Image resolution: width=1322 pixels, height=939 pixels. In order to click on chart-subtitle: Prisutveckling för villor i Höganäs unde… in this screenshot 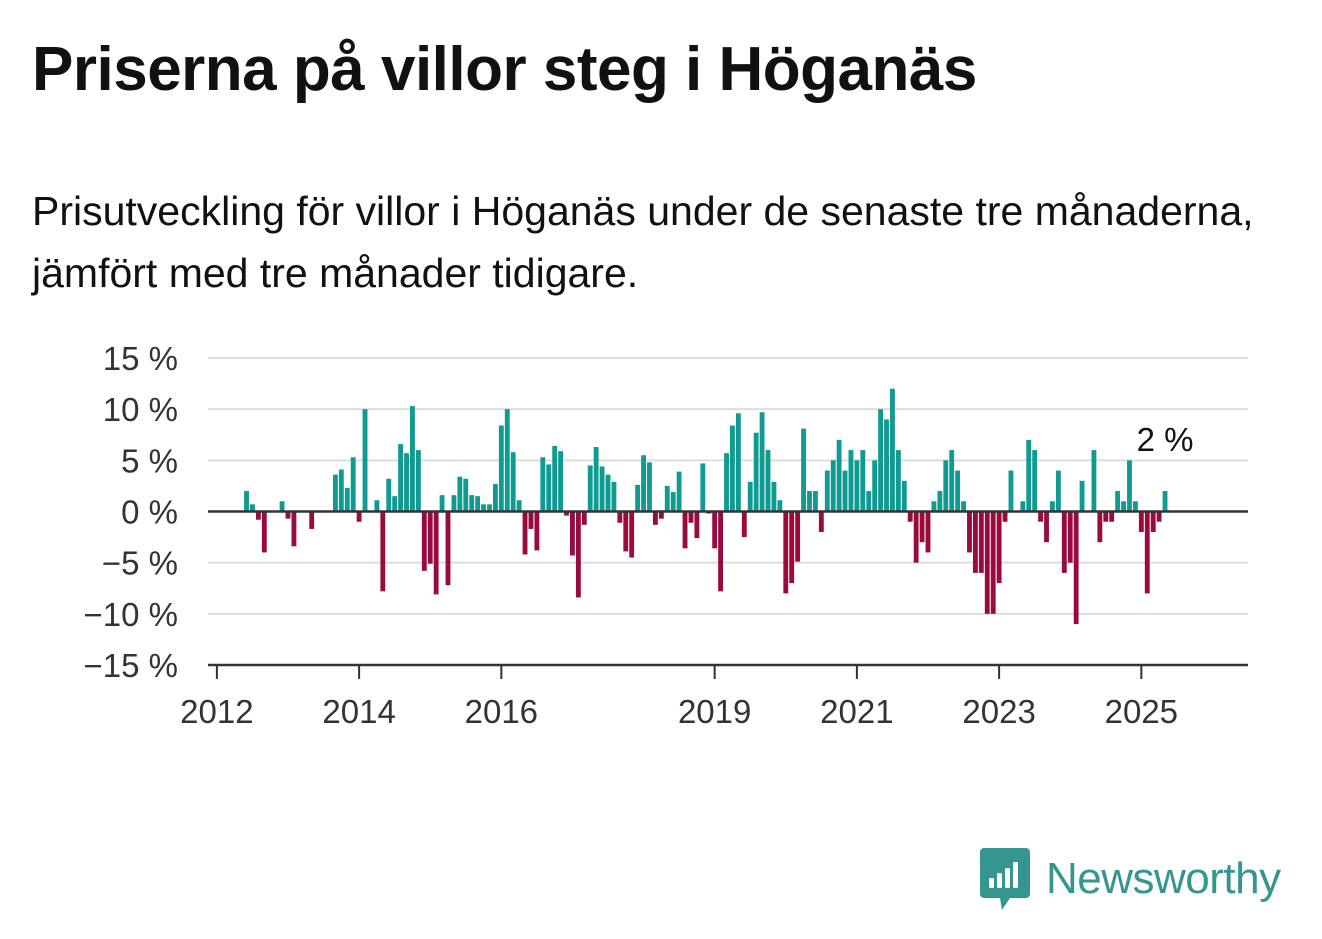, I will do `click(643, 242)`.